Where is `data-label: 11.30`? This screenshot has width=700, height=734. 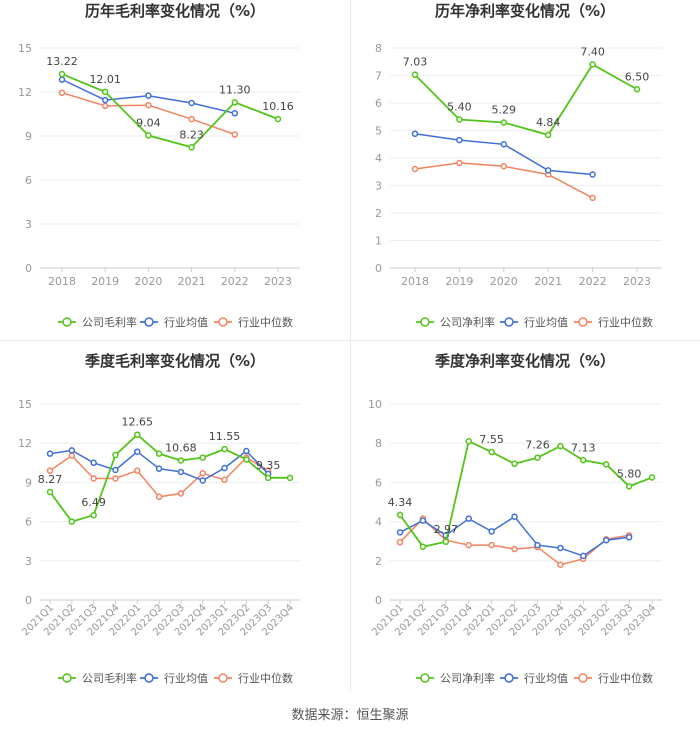
data-label: 11.30 is located at coordinates (235, 89).